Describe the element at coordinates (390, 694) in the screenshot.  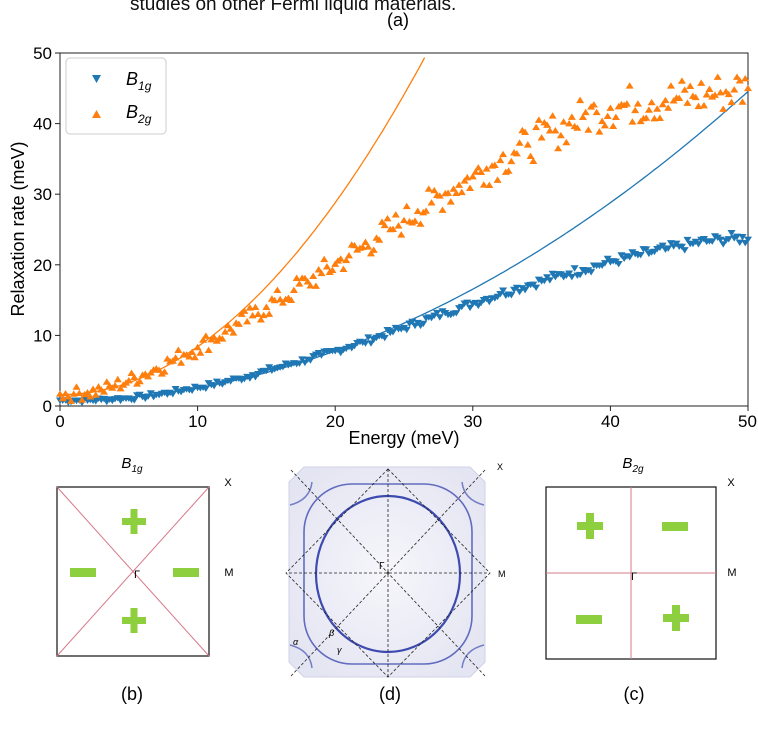
I see `panel-d-label: (d)` at that location.